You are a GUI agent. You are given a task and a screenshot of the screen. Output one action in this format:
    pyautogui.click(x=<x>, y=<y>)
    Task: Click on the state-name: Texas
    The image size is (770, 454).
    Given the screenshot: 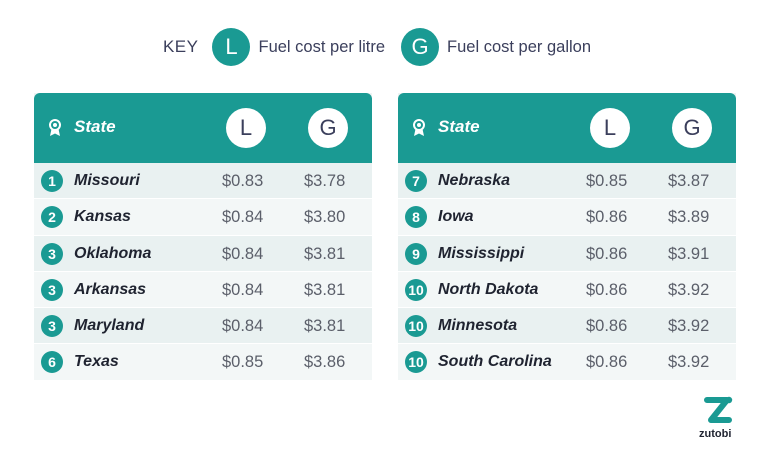 What is the action you would take?
    pyautogui.click(x=96, y=362)
    